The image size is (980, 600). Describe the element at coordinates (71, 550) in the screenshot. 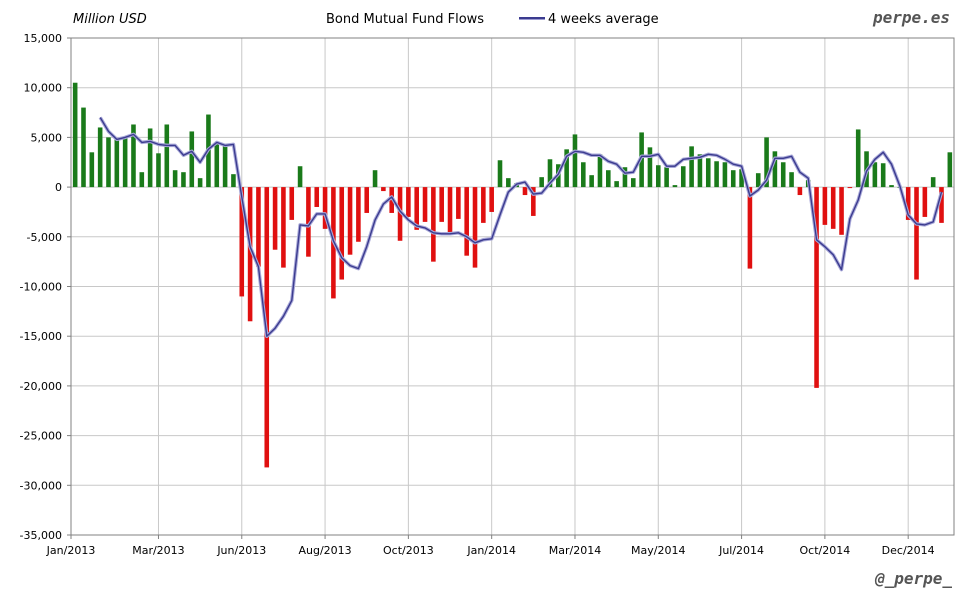

I see `x-tick-label: Jan/2013` at that location.